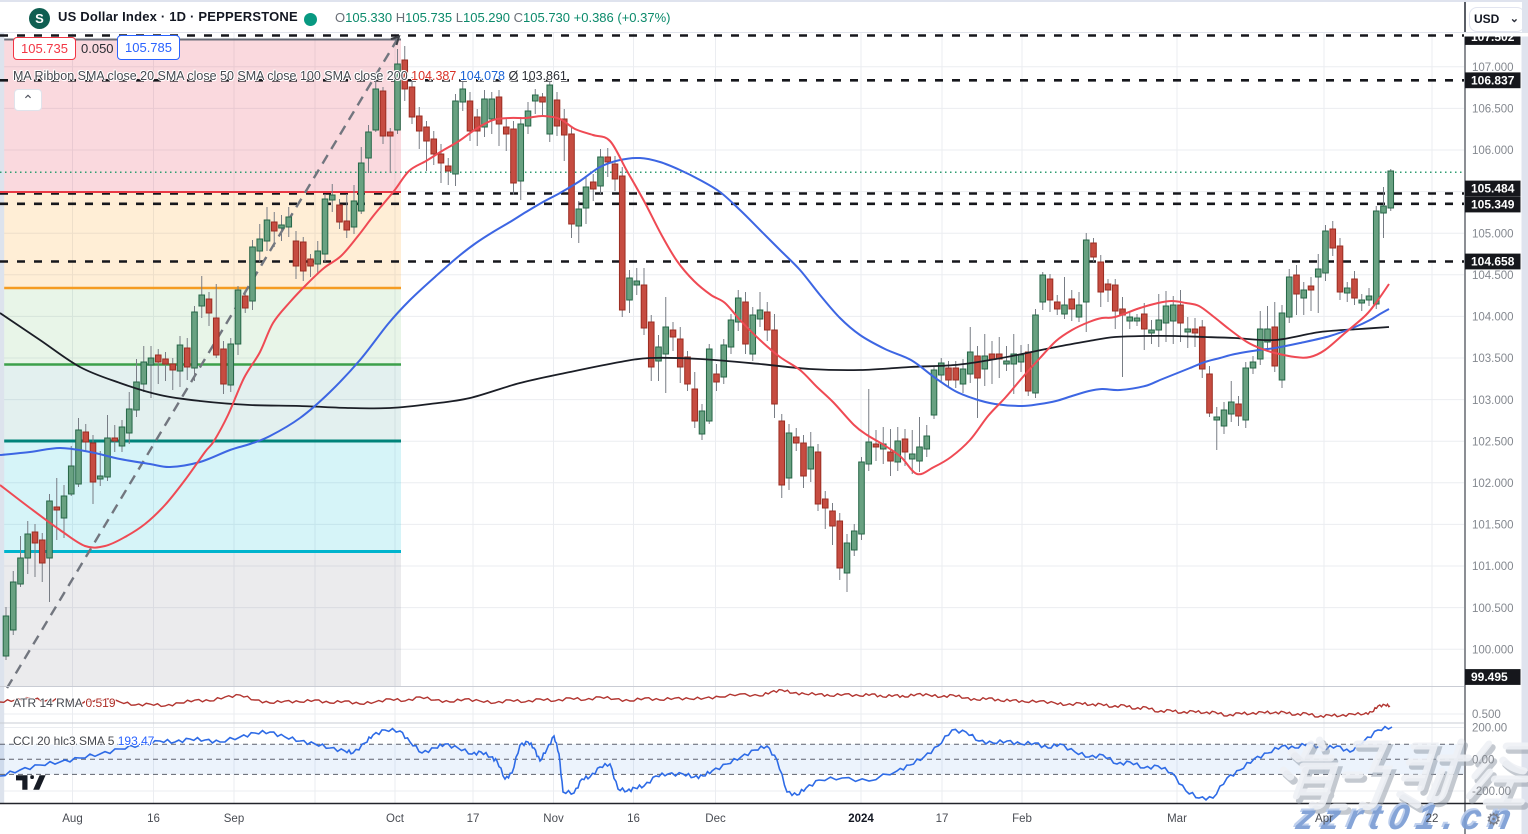 Image resolution: width=1528 pixels, height=834 pixels. Describe the element at coordinates (1493, 484) in the screenshot. I see `svg-text: 102.000` at that location.